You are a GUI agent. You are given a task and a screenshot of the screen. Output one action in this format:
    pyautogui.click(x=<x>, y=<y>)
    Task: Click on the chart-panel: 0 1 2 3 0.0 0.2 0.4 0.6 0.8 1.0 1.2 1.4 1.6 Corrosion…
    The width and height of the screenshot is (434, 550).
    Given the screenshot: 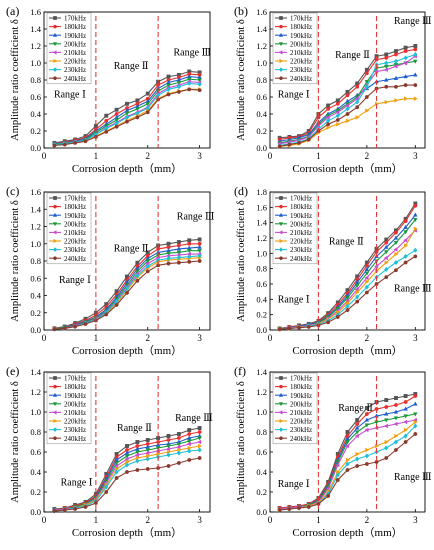 What is the action you would take?
    pyautogui.click(x=112, y=272)
    